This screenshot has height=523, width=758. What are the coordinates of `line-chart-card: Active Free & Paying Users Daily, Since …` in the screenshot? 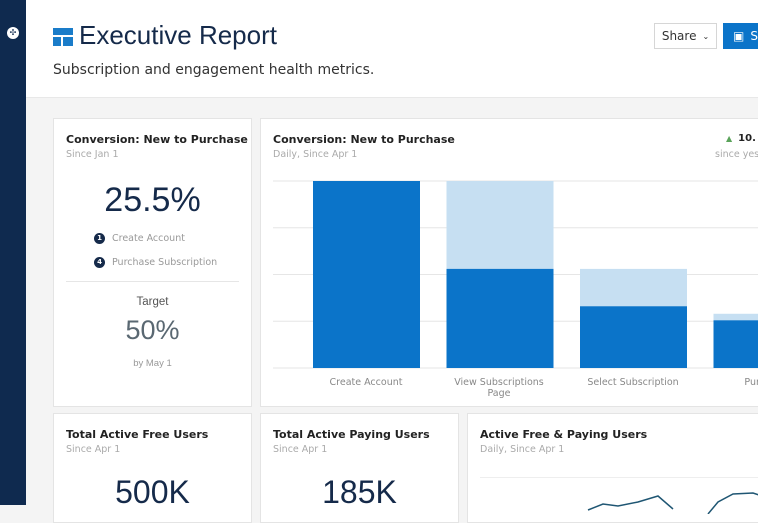 It's located at (612, 468).